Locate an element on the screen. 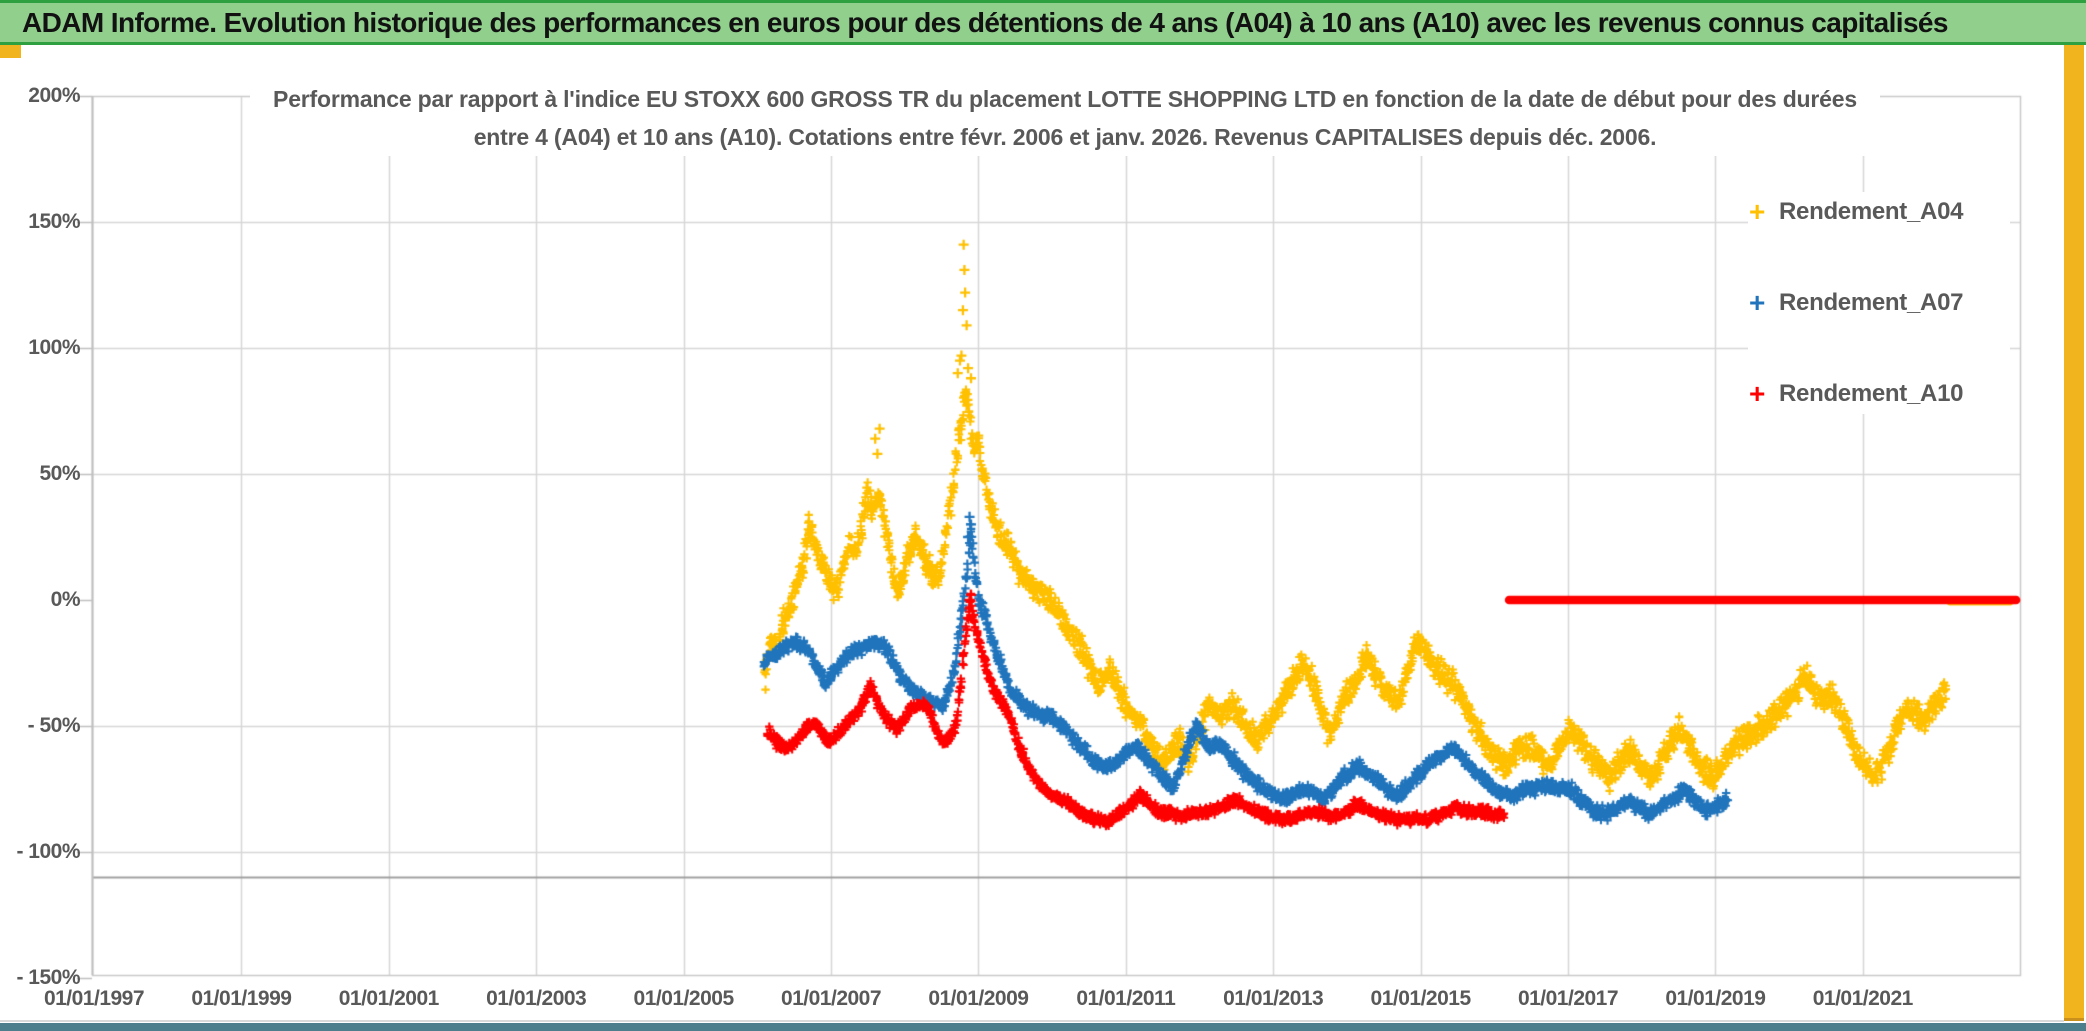 This screenshot has width=2086, height=1031. y-tick-label: 100% is located at coordinates (54, 347).